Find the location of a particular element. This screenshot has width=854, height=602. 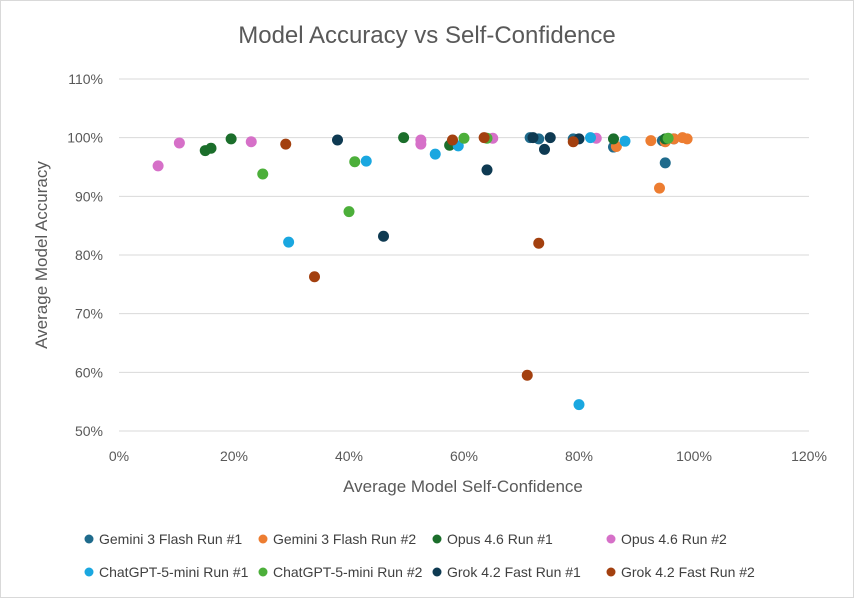

legend-label: Gemini 3 Flash Run #1 is located at coordinates (170, 539).